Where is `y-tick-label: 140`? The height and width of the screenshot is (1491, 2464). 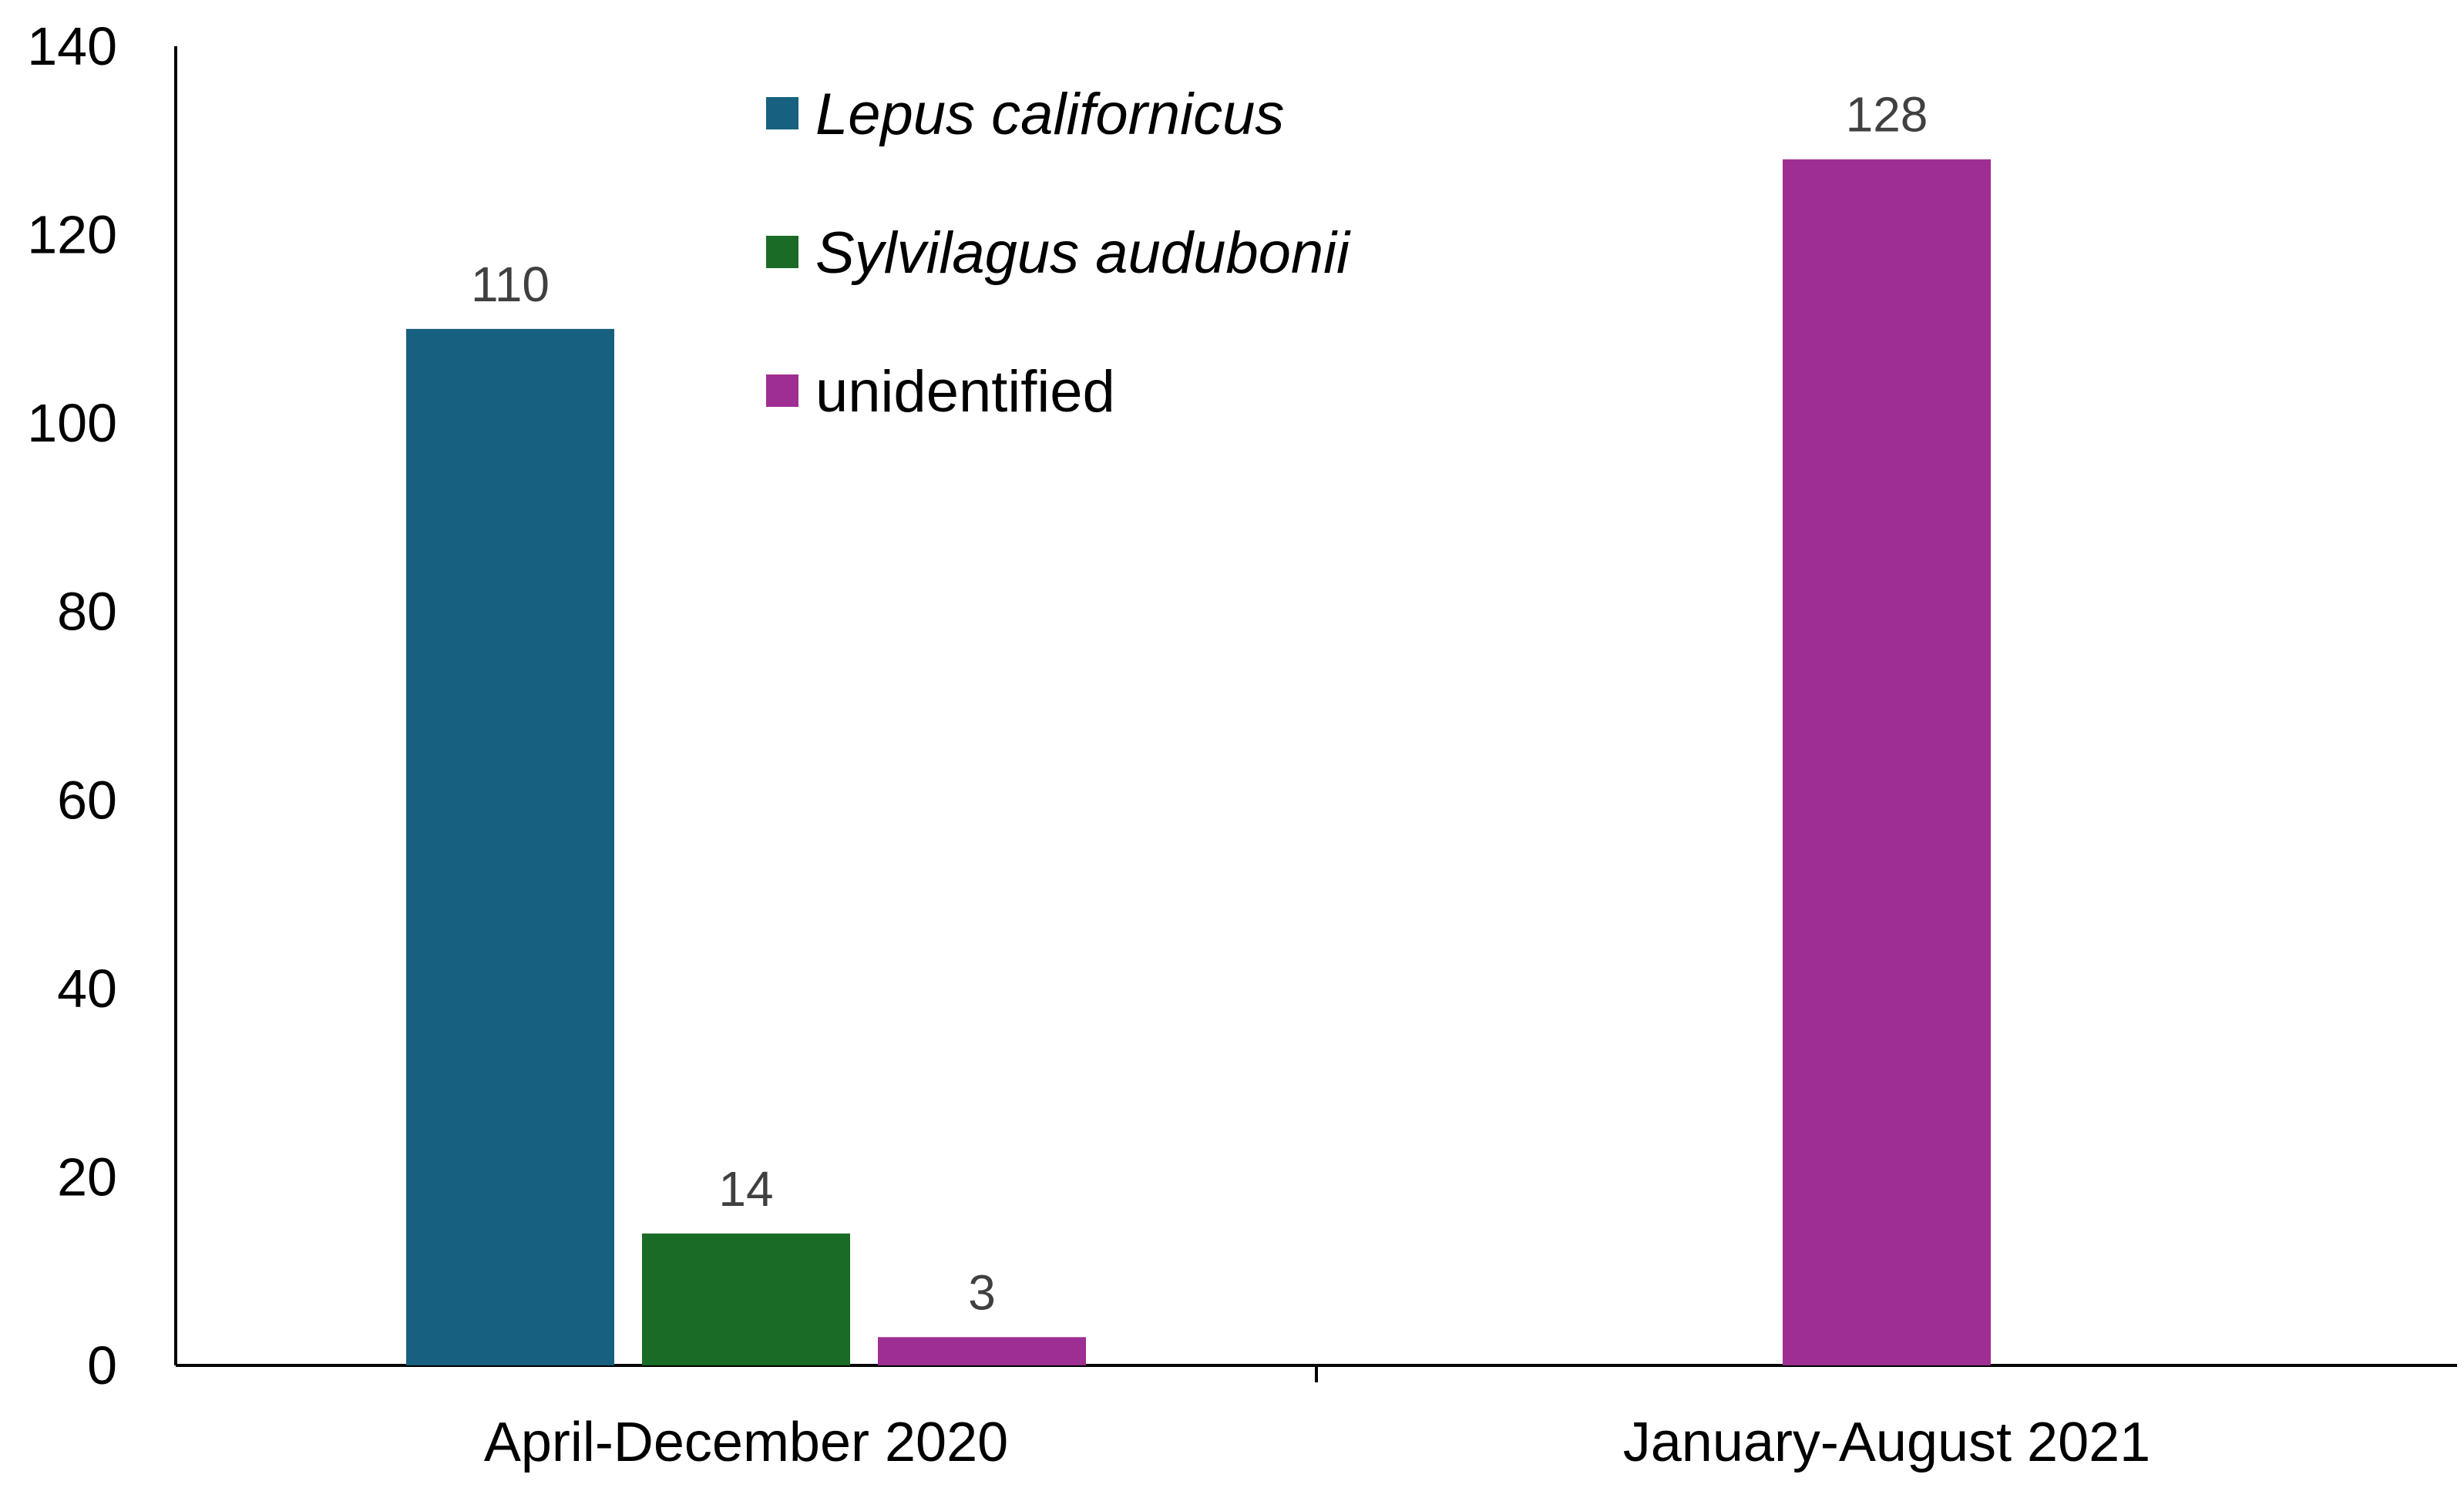
y-tick-label: 140 is located at coordinates (72, 46).